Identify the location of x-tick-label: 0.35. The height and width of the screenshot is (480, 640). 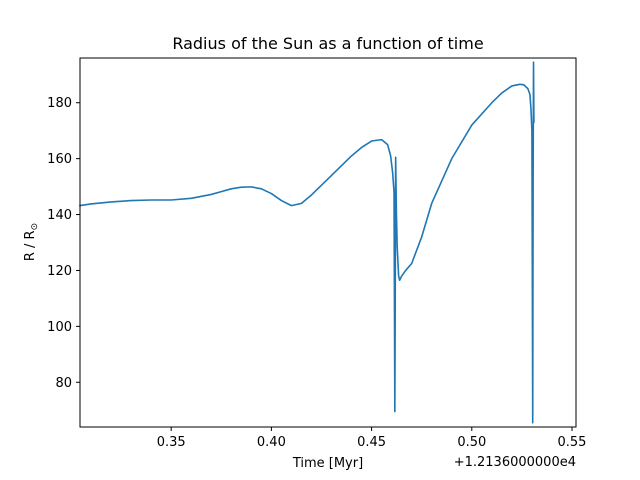
(171, 442).